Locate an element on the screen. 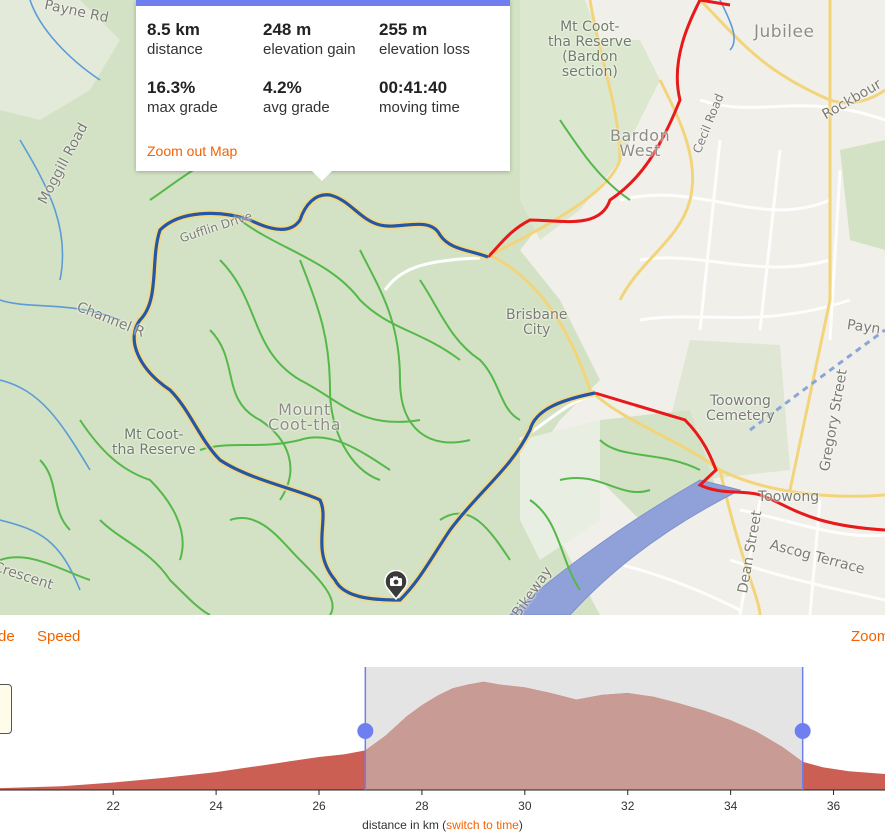 This screenshot has height=839, width=885. x-tick-label: 32 is located at coordinates (628, 806).